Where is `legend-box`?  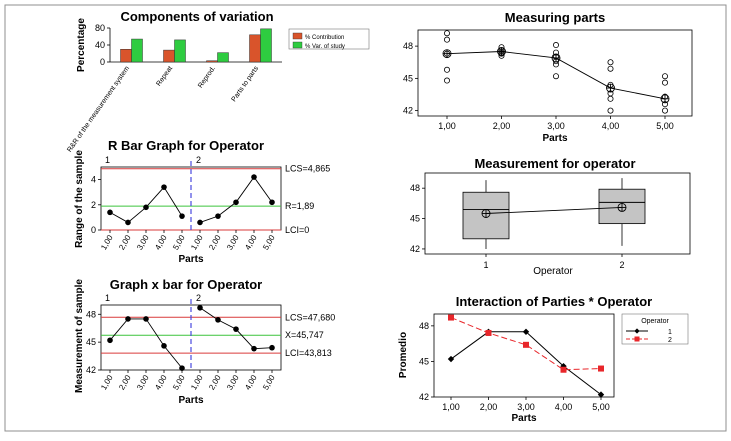 legend-box is located at coordinates (329, 39).